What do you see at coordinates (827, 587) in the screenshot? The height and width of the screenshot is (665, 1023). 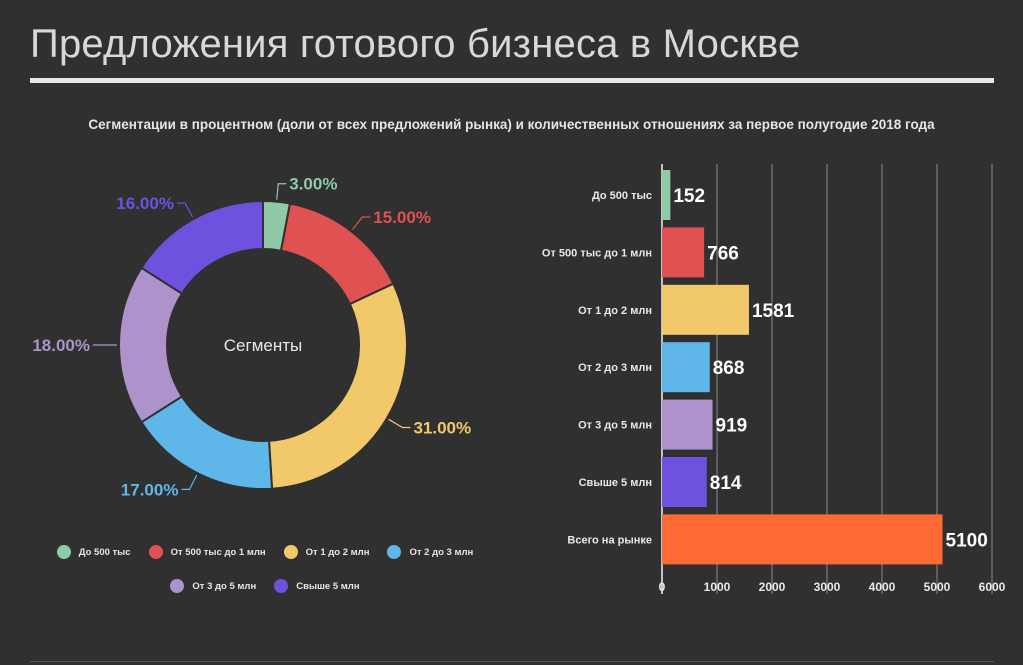 I see `x-tick-label-3: 3000` at bounding box center [827, 587].